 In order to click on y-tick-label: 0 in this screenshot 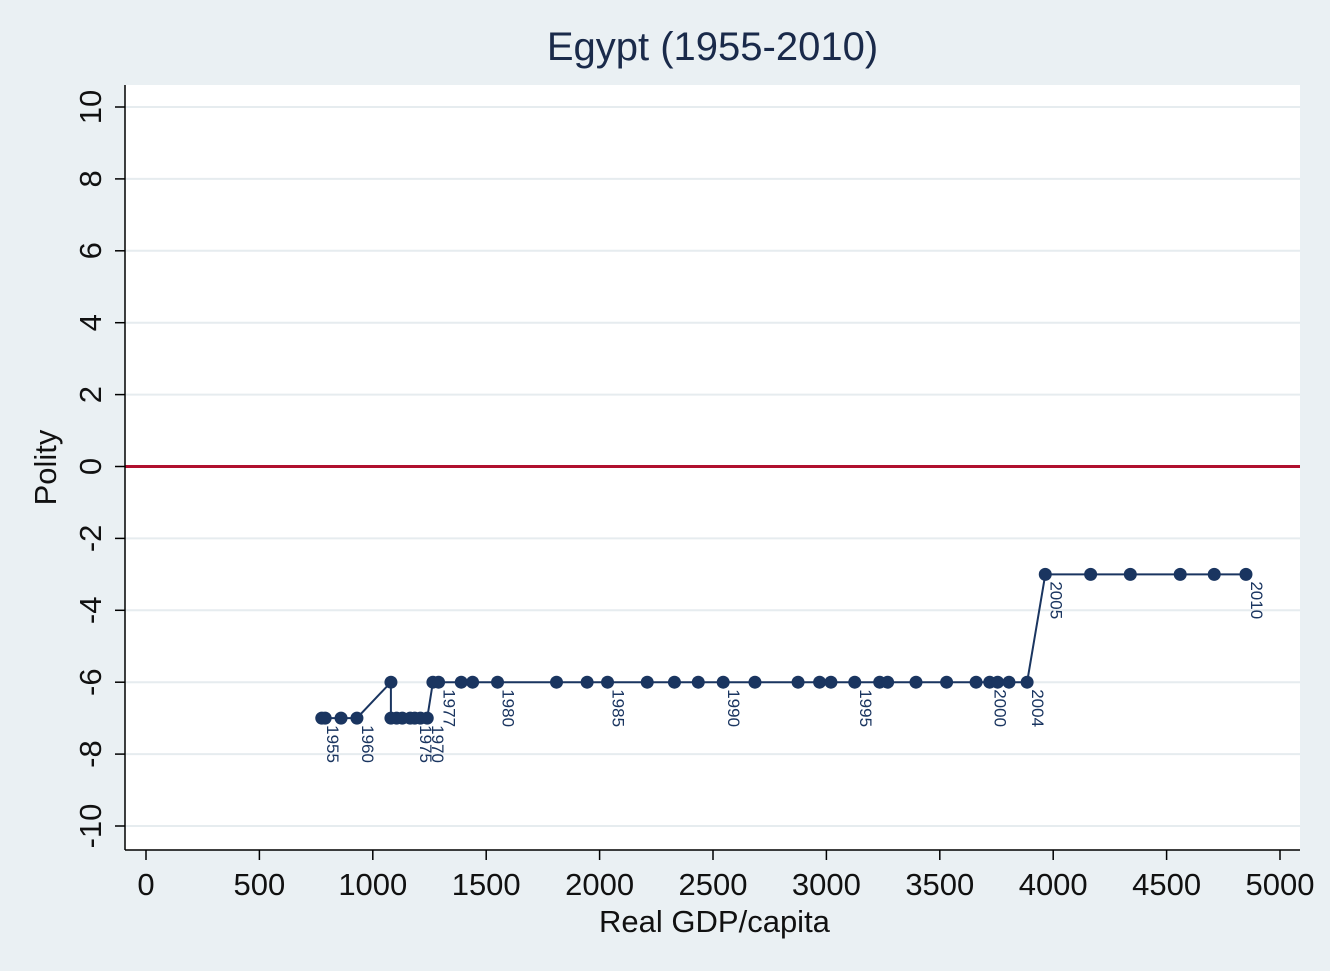, I will do `click(90, 466)`.